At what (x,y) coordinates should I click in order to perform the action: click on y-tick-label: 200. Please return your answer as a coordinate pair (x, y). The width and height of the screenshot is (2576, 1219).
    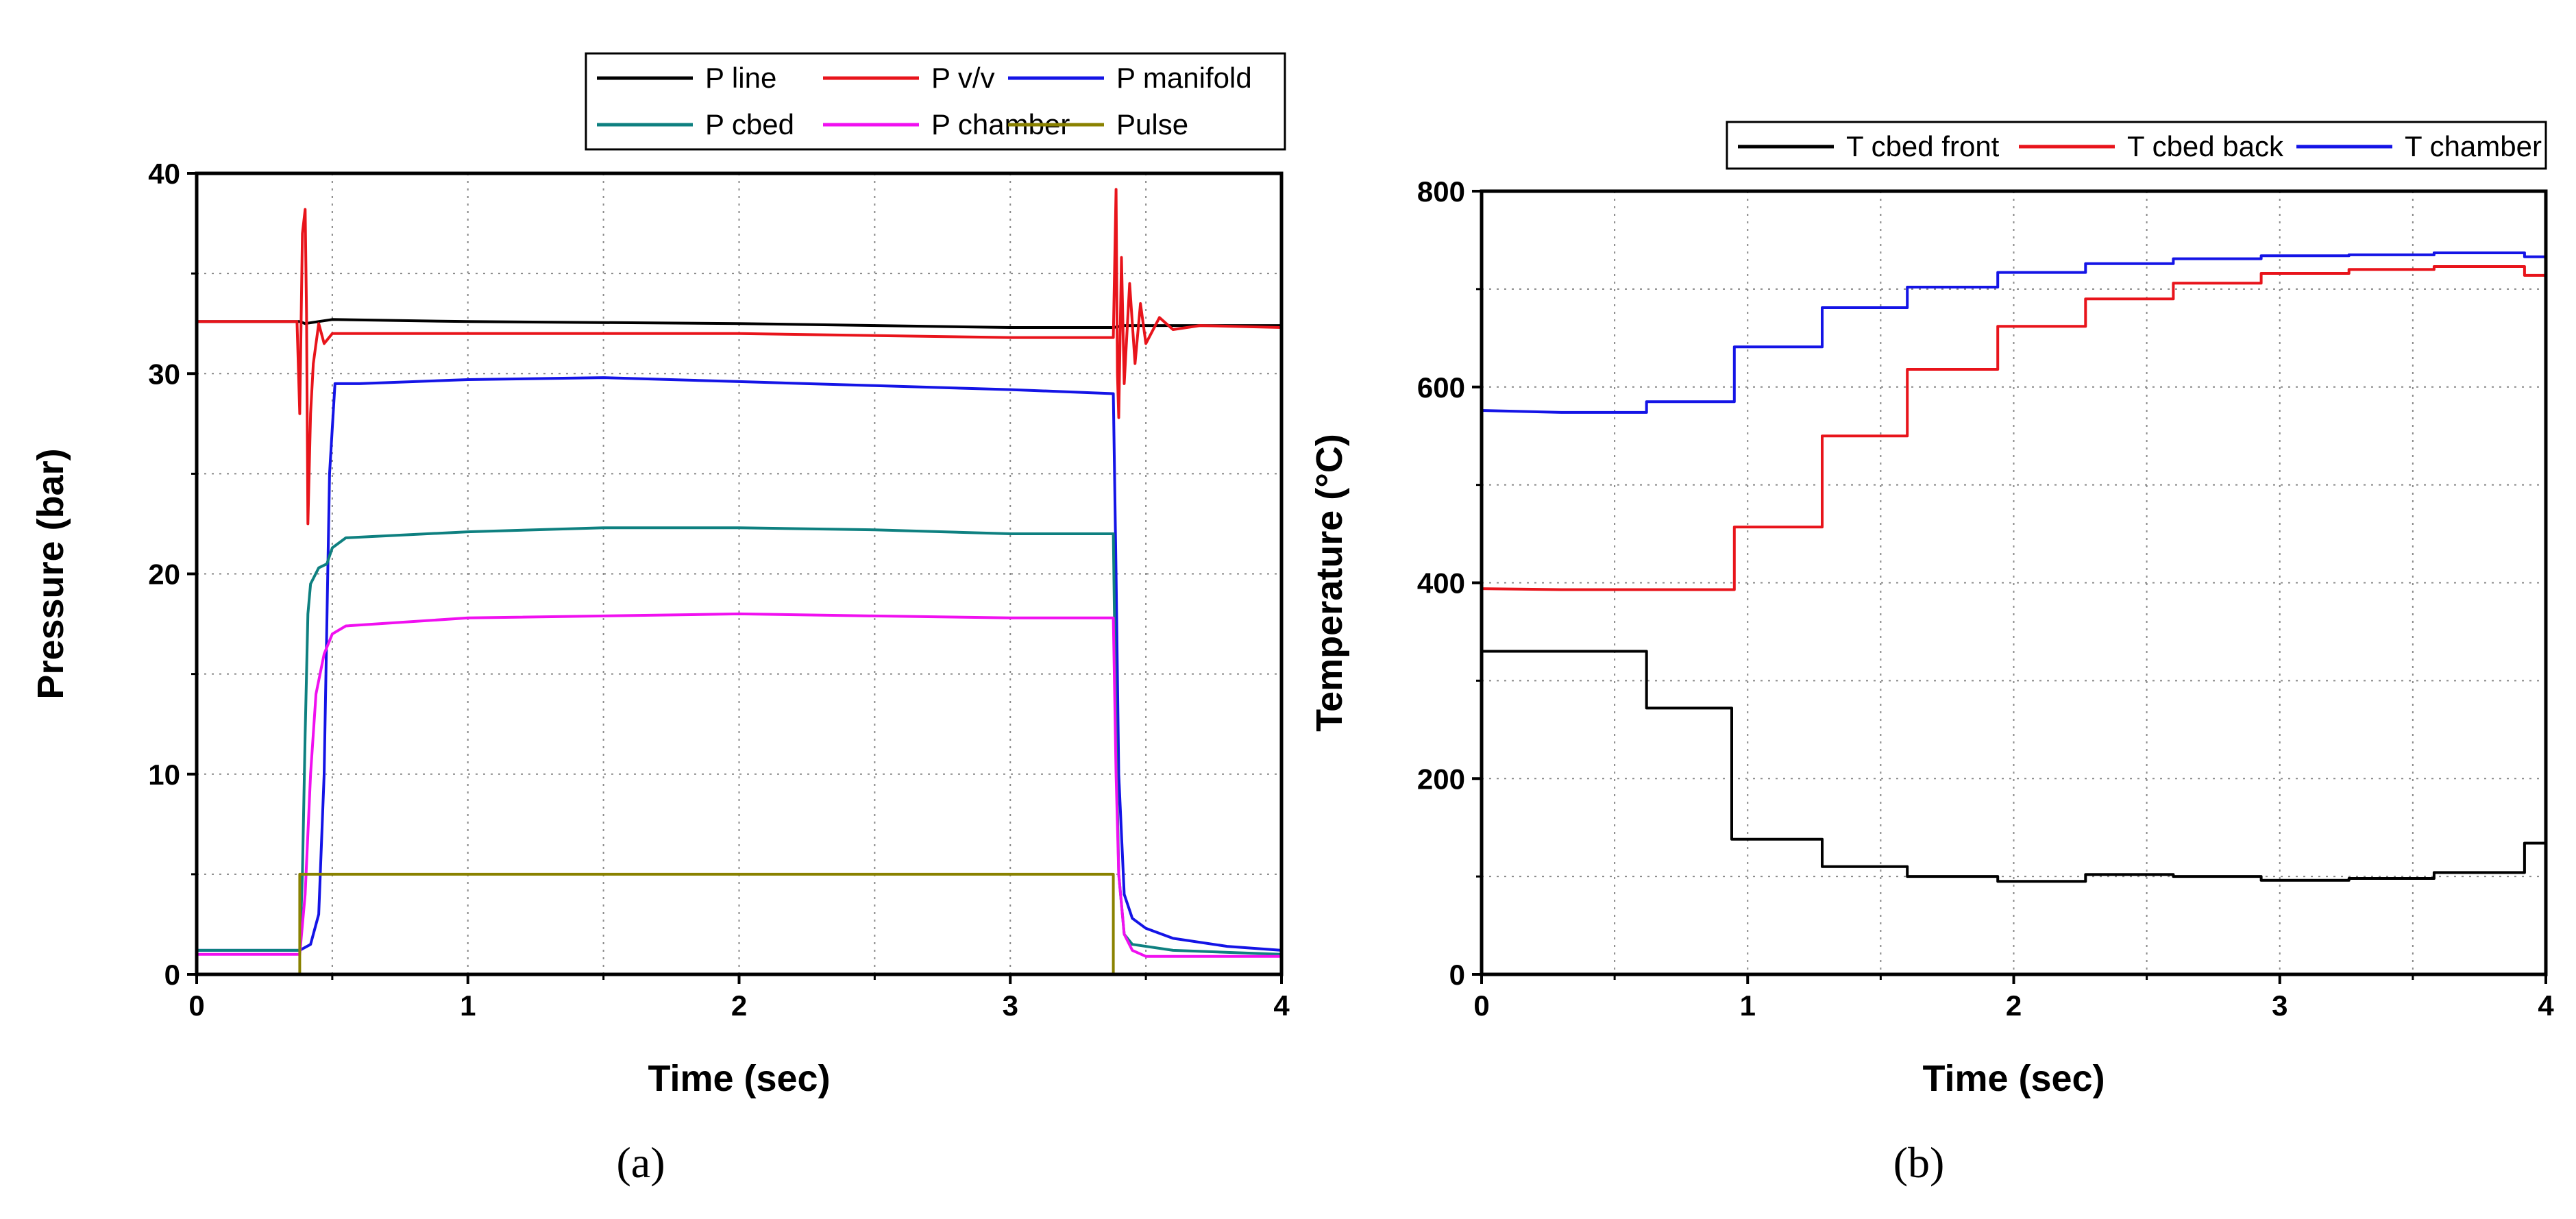
    Looking at the image, I should click on (1441, 779).